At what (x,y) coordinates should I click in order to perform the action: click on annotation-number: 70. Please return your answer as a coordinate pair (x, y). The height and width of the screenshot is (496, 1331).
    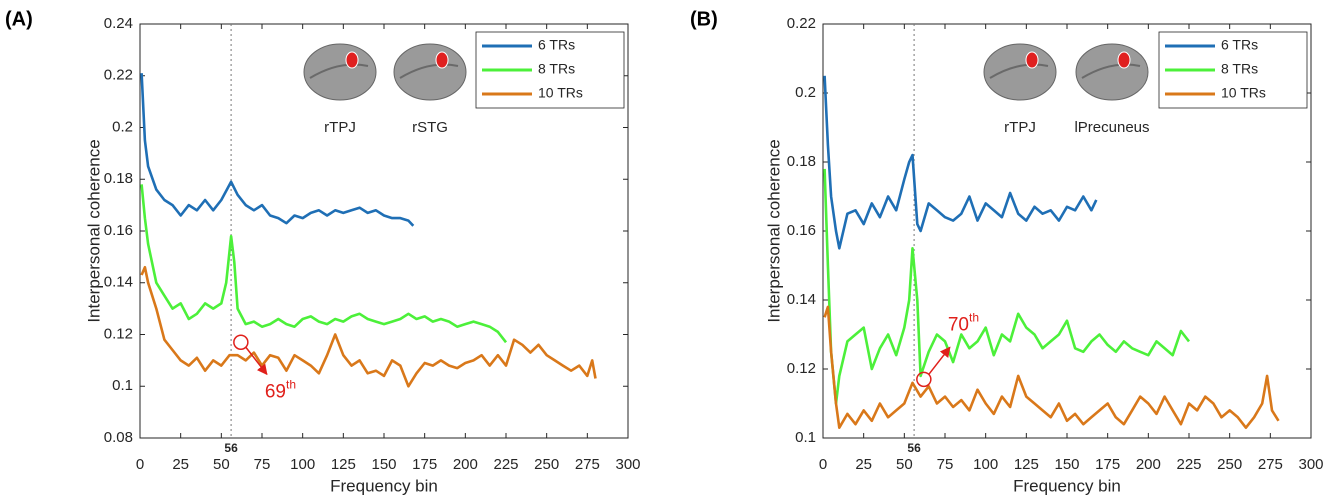
    Looking at the image, I should click on (958, 324).